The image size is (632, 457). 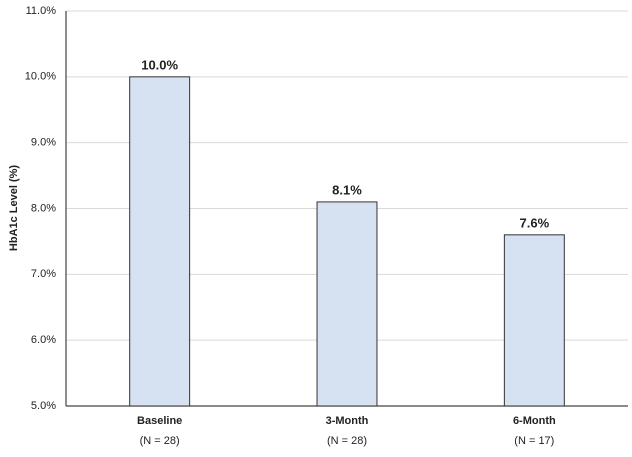 What do you see at coordinates (159, 421) in the screenshot?
I see `x-tick-label: Baseline` at bounding box center [159, 421].